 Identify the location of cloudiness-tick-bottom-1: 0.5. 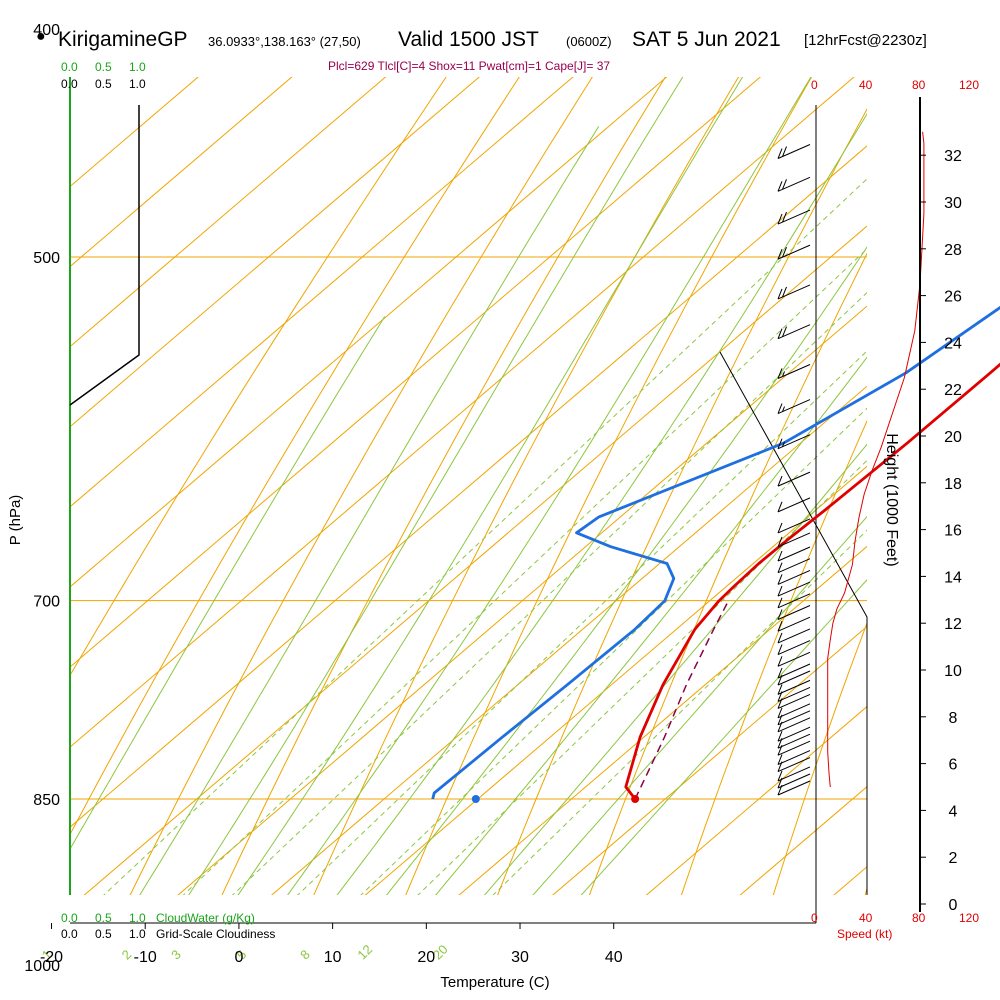
(103, 934).